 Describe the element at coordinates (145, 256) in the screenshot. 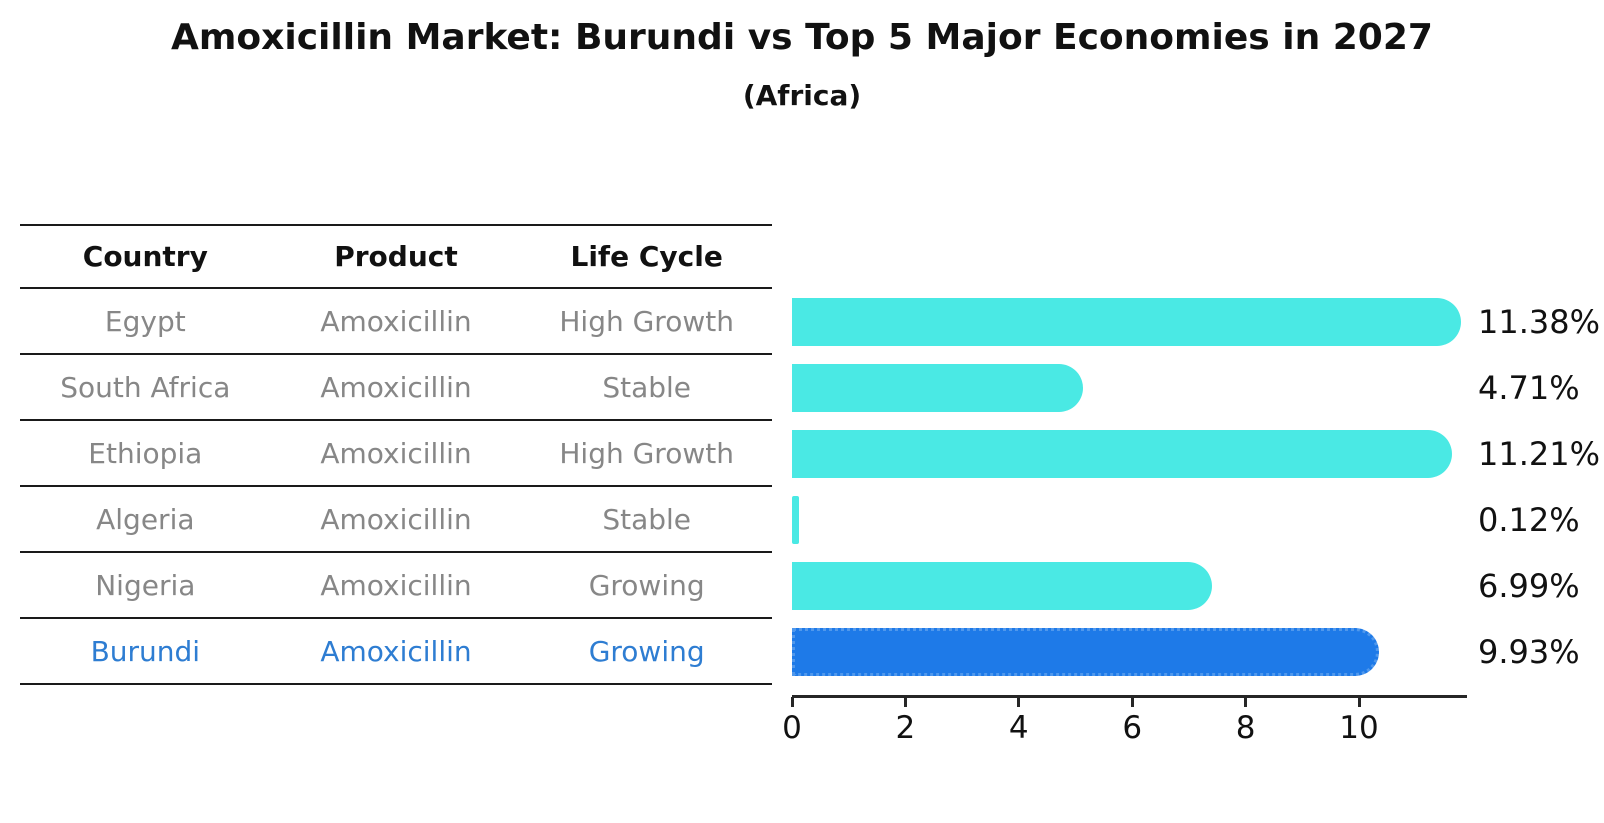

I see `column-header-country: Country` at that location.